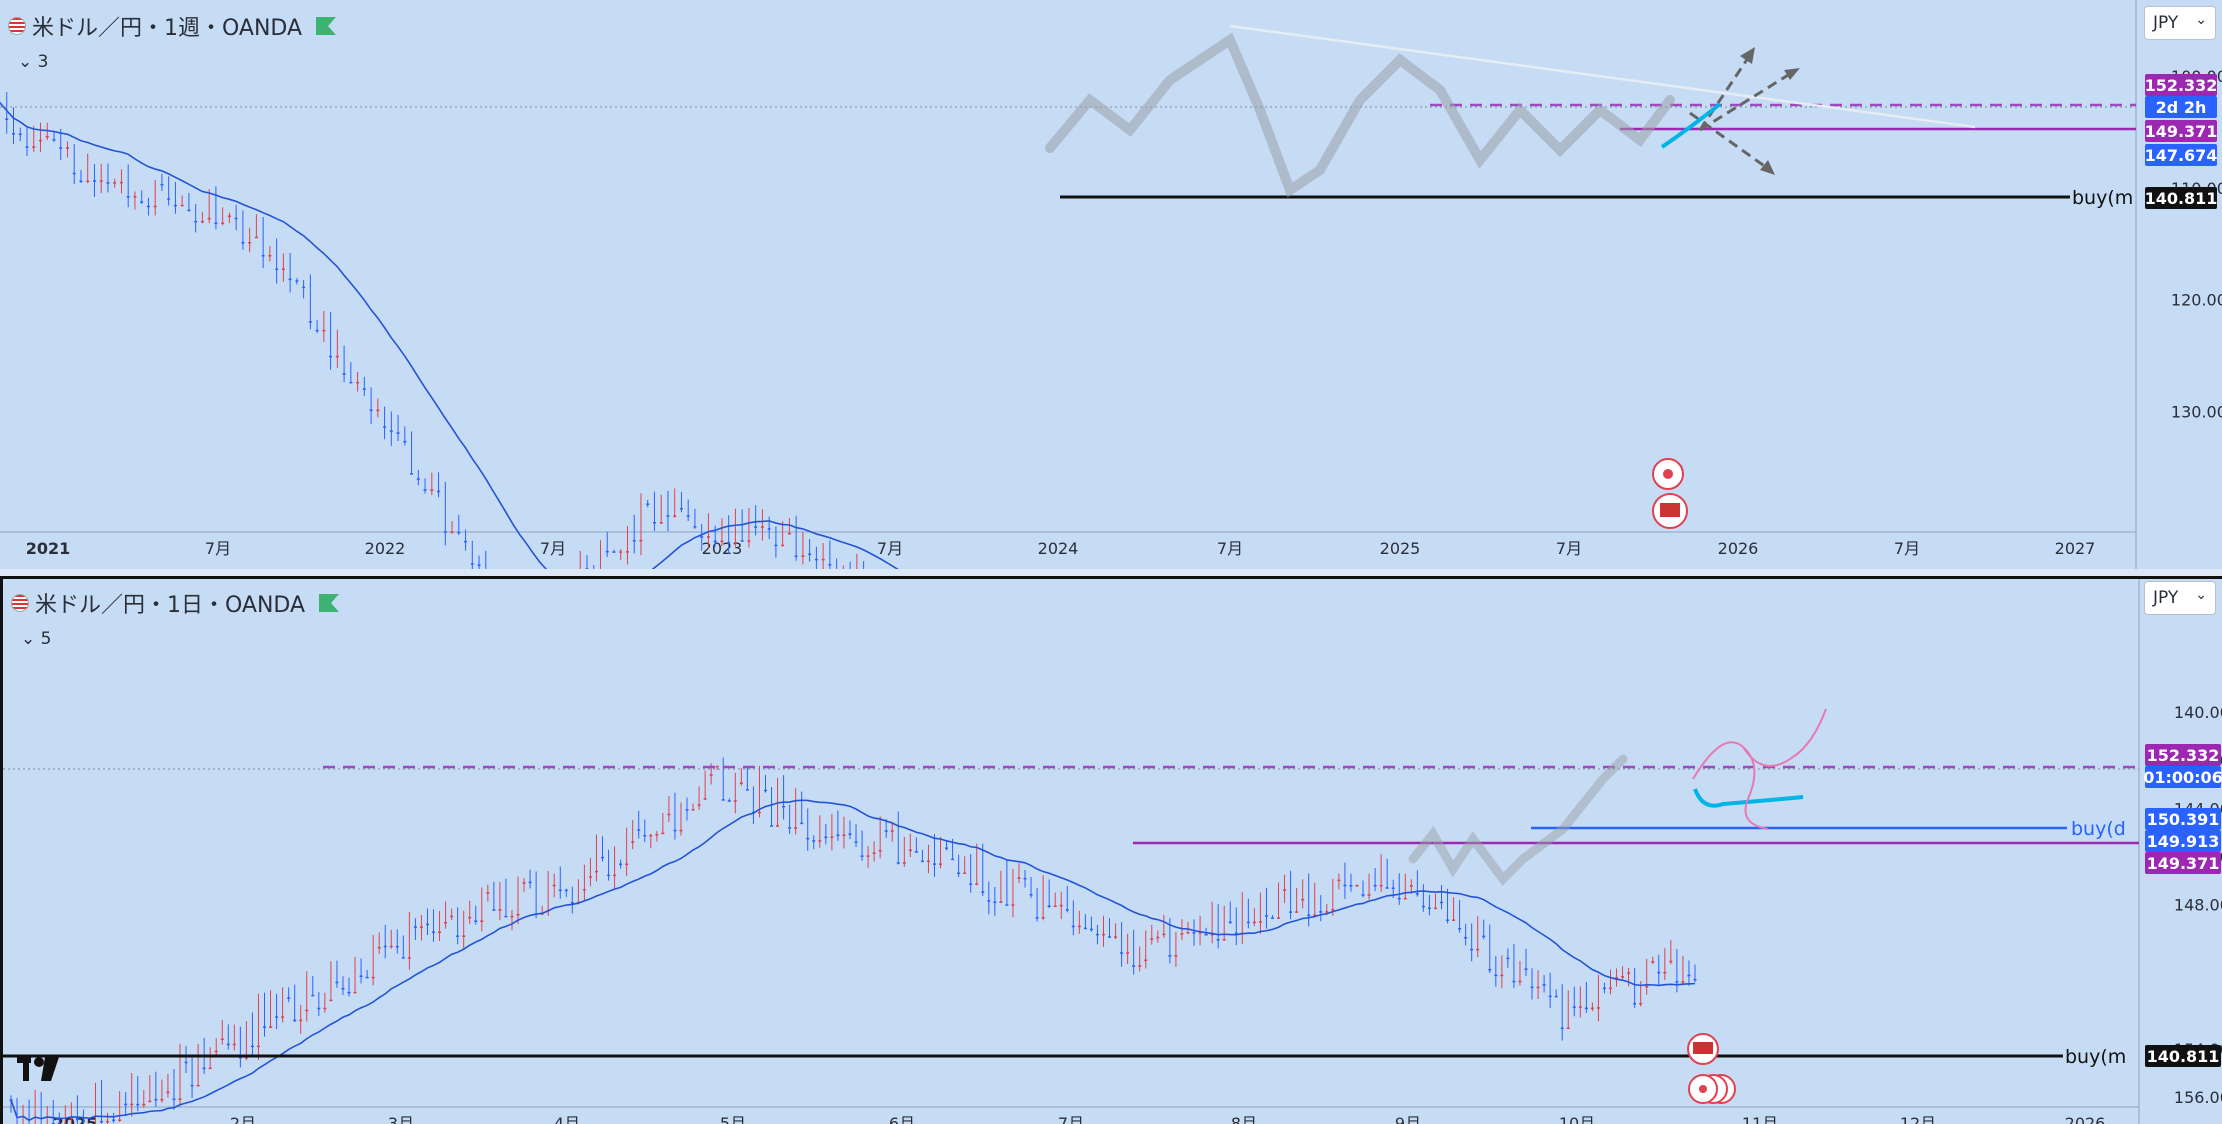 Image resolution: width=2222 pixels, height=1124 pixels. What do you see at coordinates (733, 1119) in the screenshot?
I see `time-tick-label: 5月` at bounding box center [733, 1119].